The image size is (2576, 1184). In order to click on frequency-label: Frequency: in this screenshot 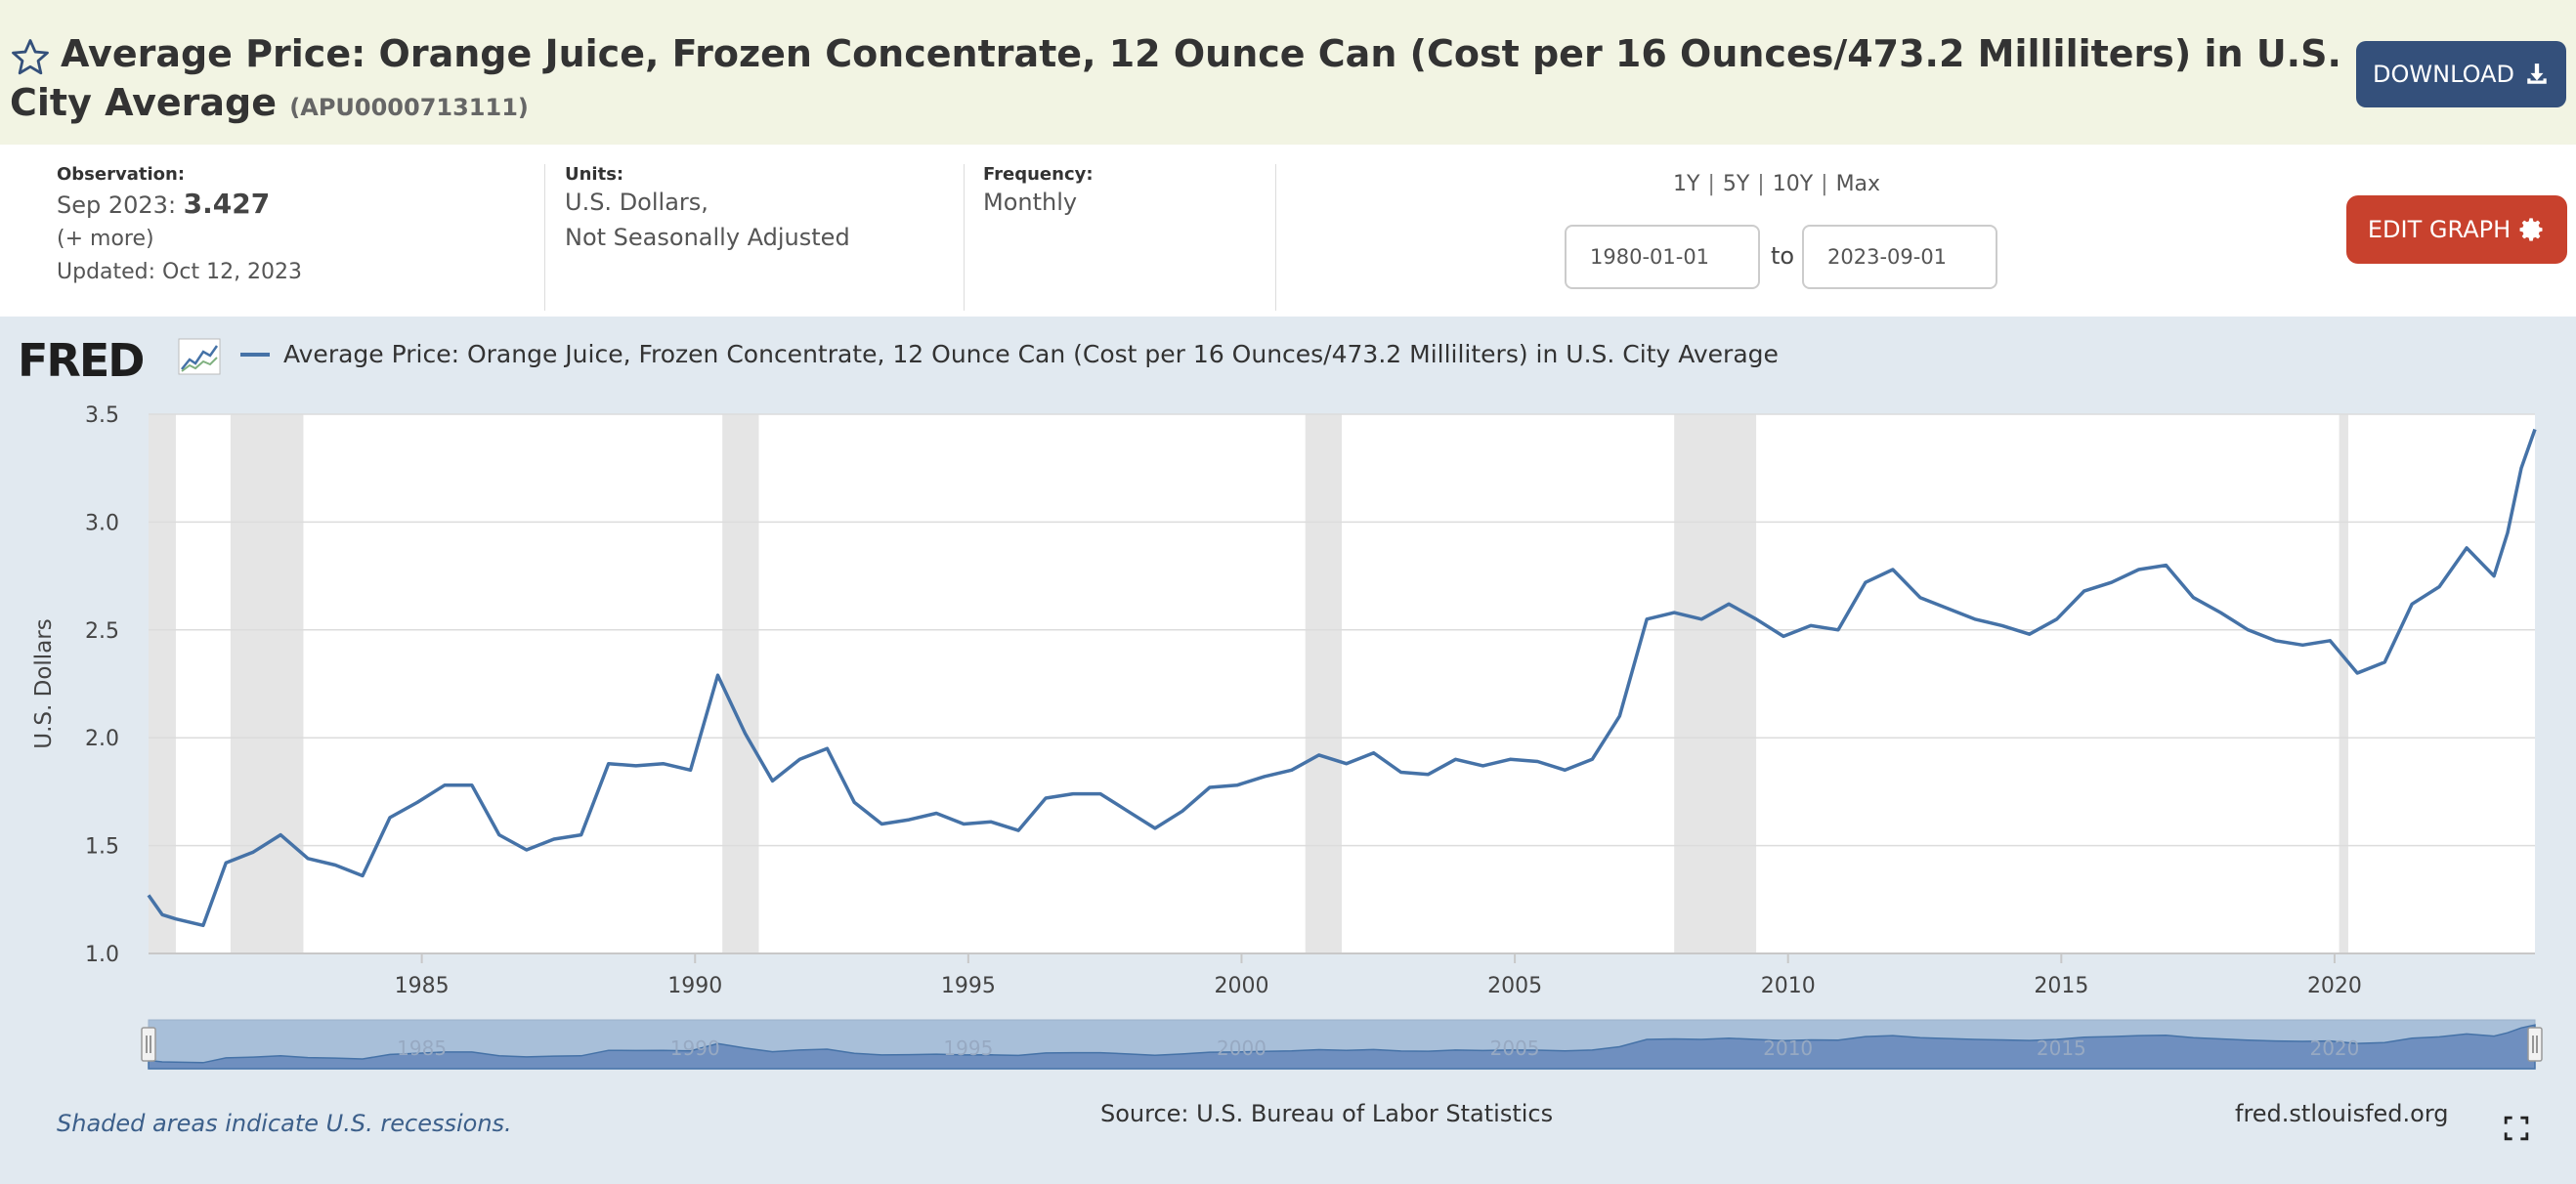, I will do `click(1039, 174)`.